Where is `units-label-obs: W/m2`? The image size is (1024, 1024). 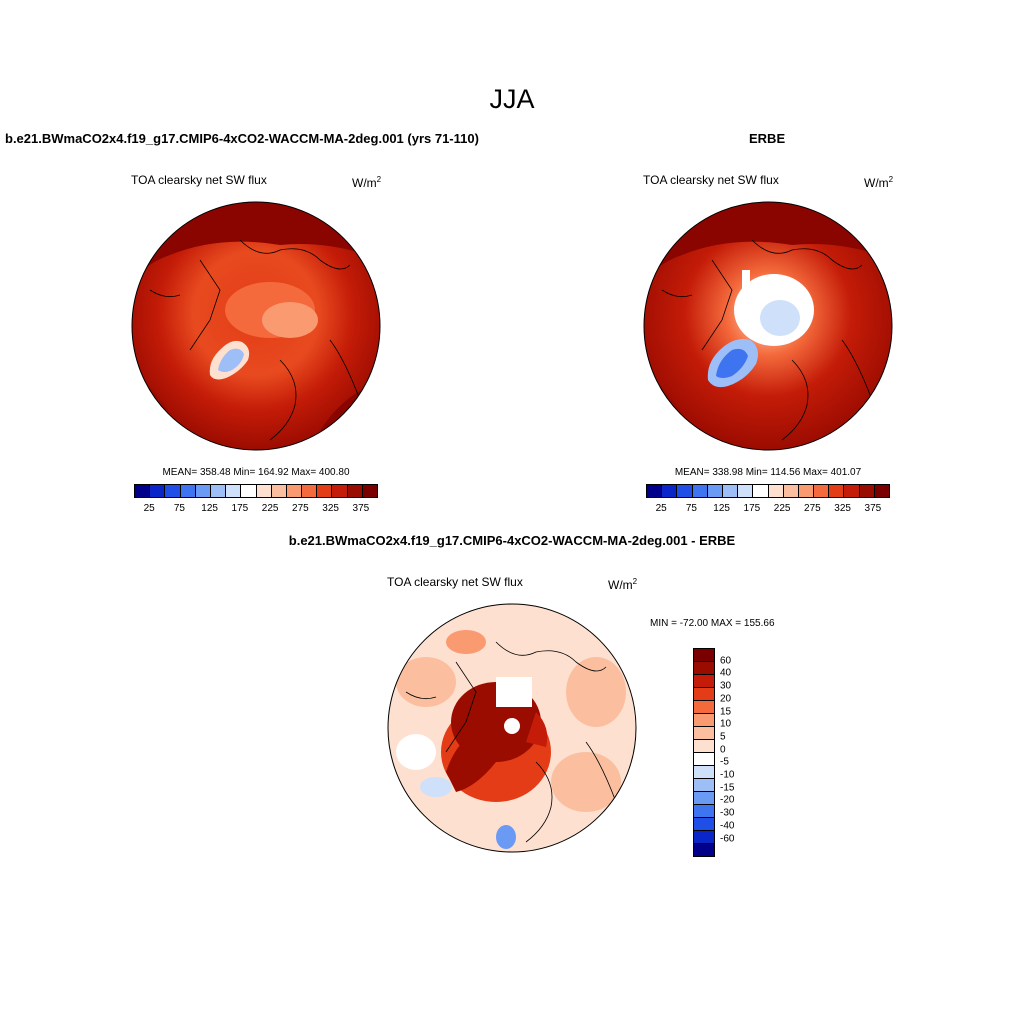 units-label-obs: W/m2 is located at coordinates (879, 182).